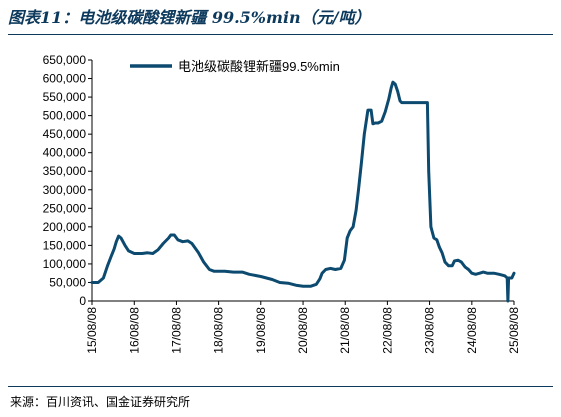  What do you see at coordinates (65, 97) in the screenshot?
I see `y-tick-label: 550,000` at bounding box center [65, 97].